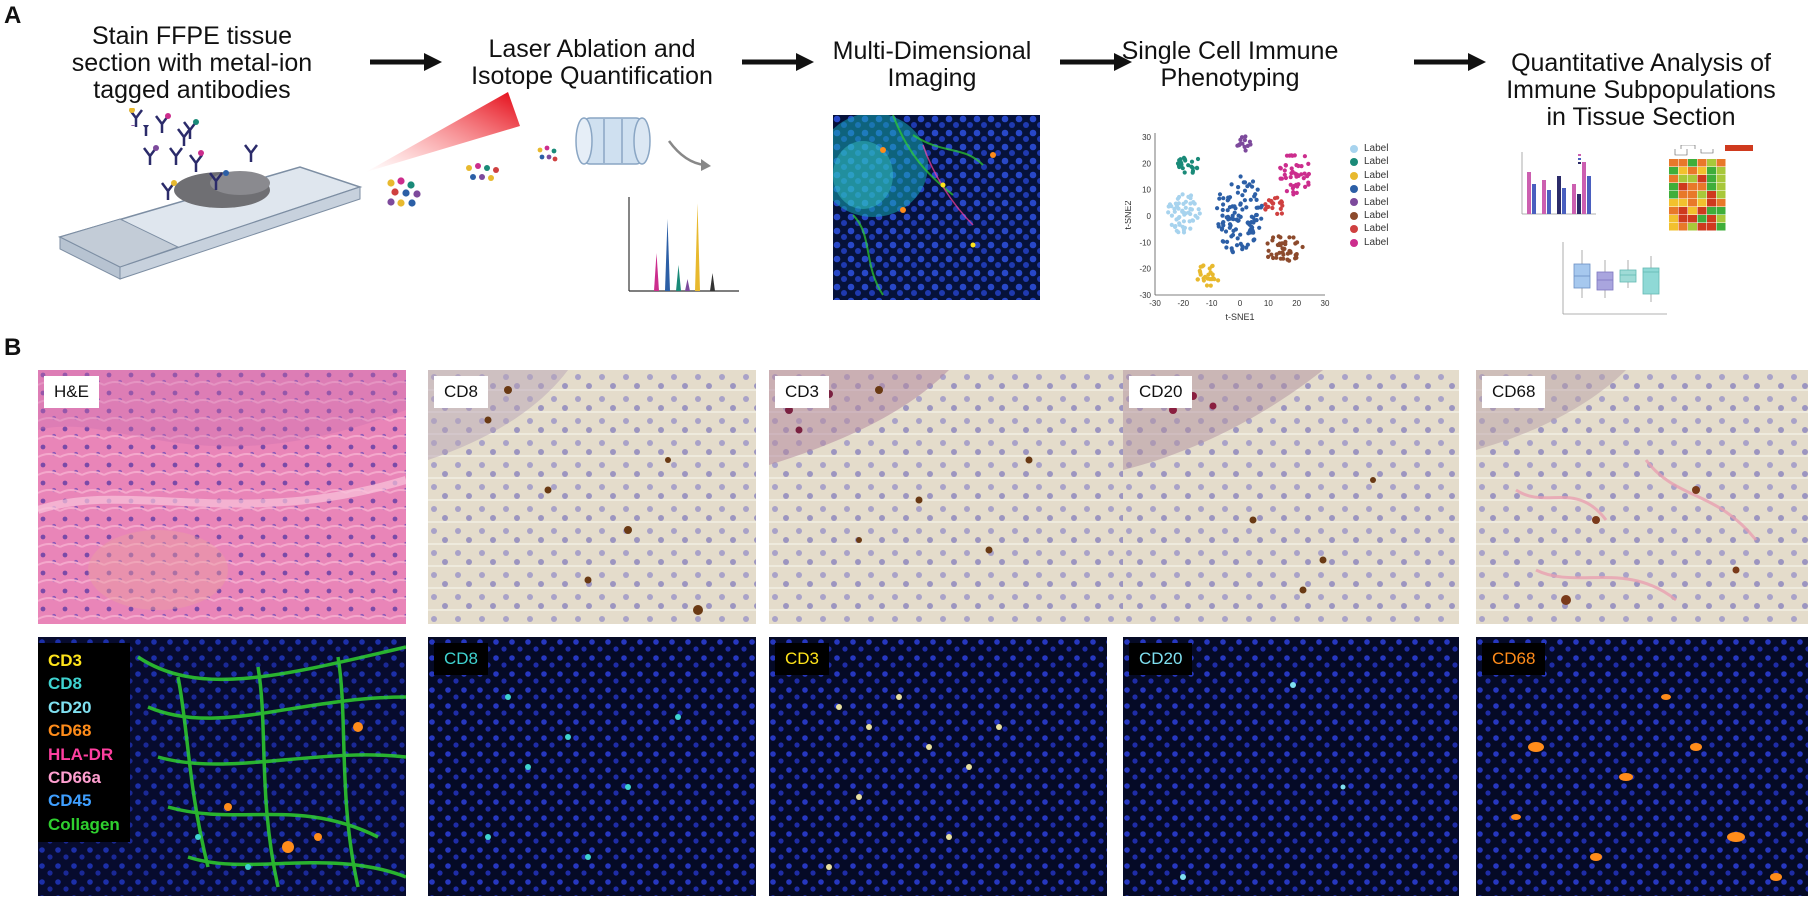  What do you see at coordinates (461, 659) in the screenshot?
I see `channel-label-cd8: CD8` at bounding box center [461, 659].